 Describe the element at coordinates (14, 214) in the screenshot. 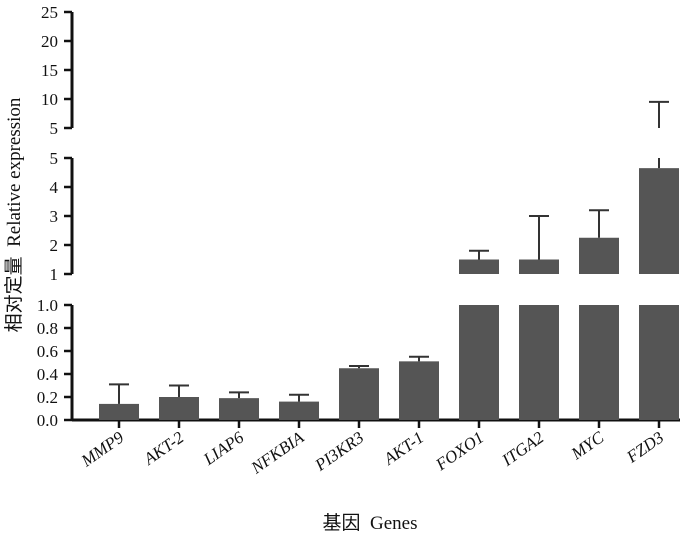

I see `y-axis-title: 相对定量 Relative expression` at that location.